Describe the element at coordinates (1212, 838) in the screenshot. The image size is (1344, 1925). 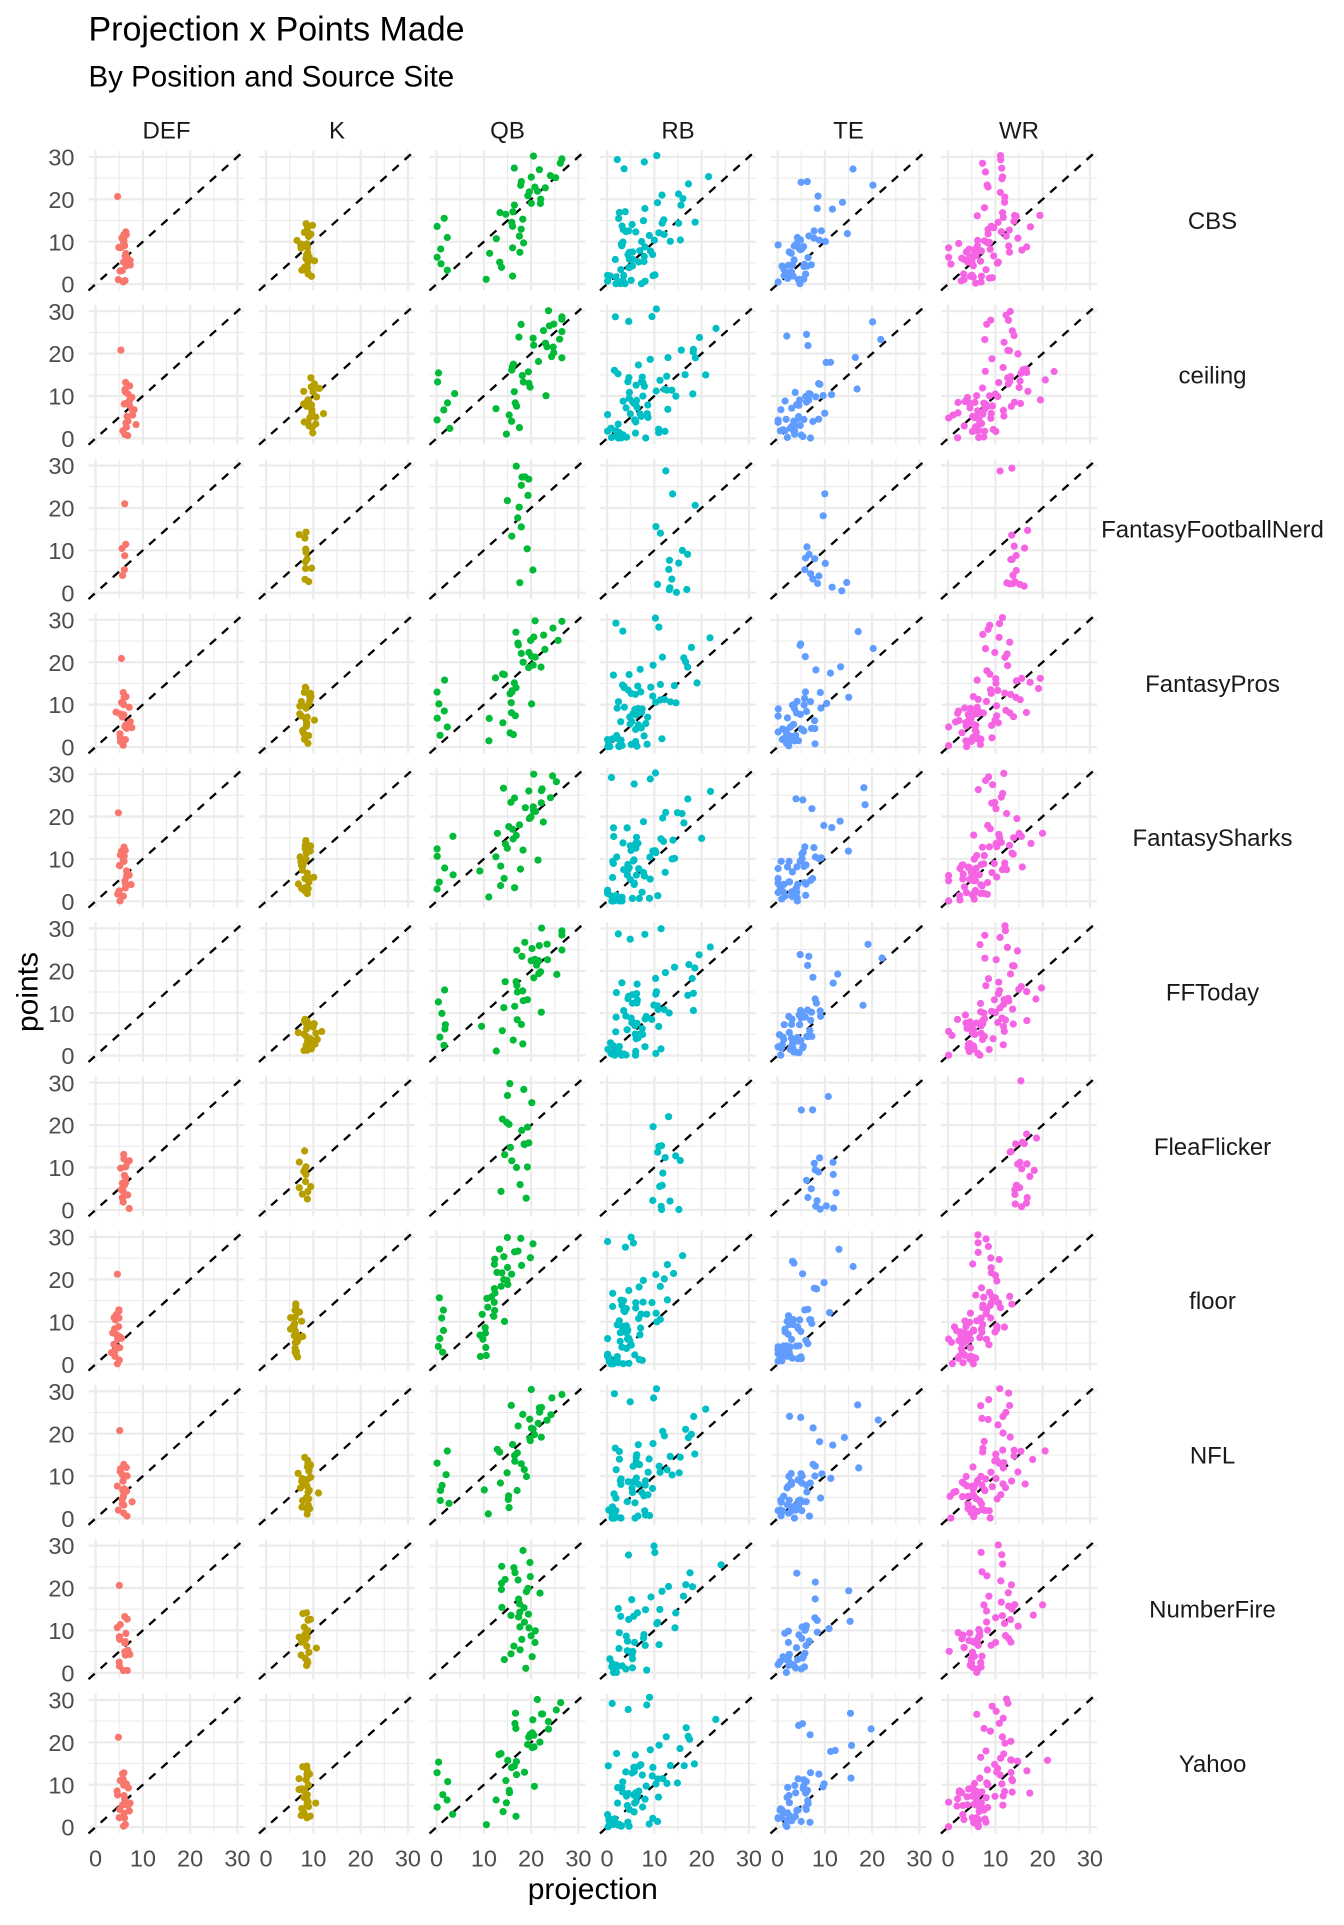
I see `svg-text: FantasySharks` at that location.